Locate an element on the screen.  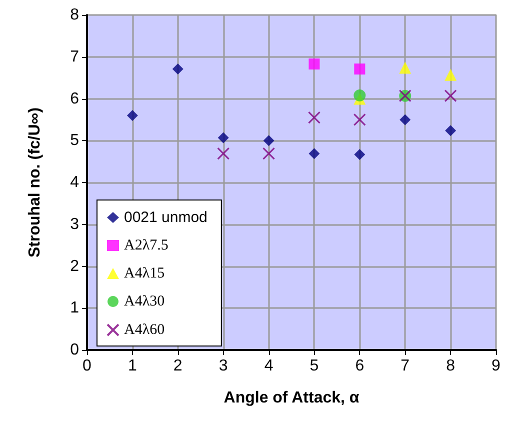
legend-label: A4λ60 is located at coordinates (144, 330).